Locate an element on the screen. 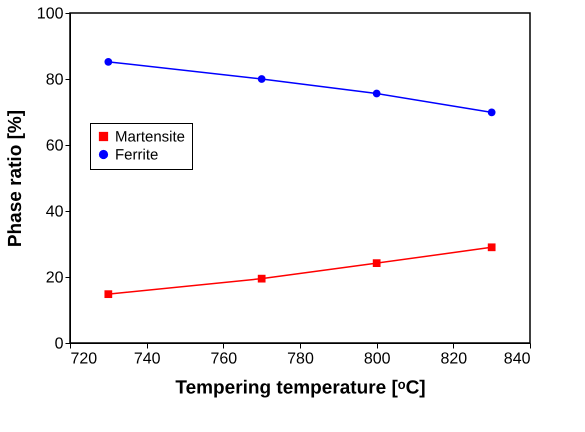  x-tick-label: 820 is located at coordinates (454, 359).